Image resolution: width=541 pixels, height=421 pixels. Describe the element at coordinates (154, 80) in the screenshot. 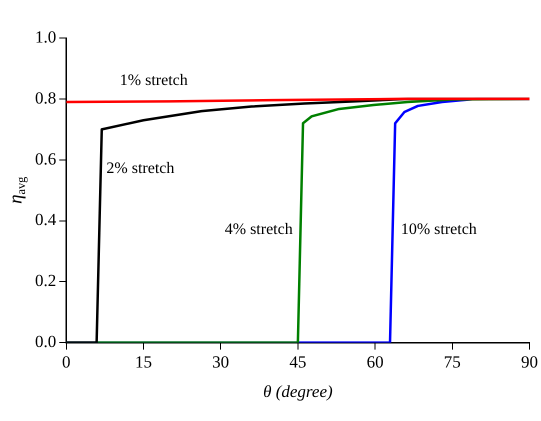

I see `series-label: 1% stretch` at that location.